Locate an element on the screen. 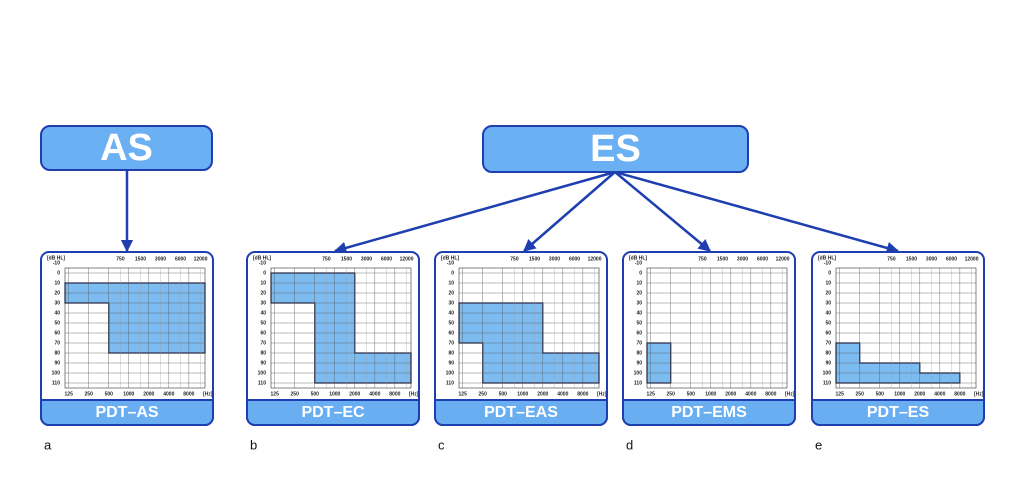  x-tick-label: 2000 is located at coordinates (542, 394).